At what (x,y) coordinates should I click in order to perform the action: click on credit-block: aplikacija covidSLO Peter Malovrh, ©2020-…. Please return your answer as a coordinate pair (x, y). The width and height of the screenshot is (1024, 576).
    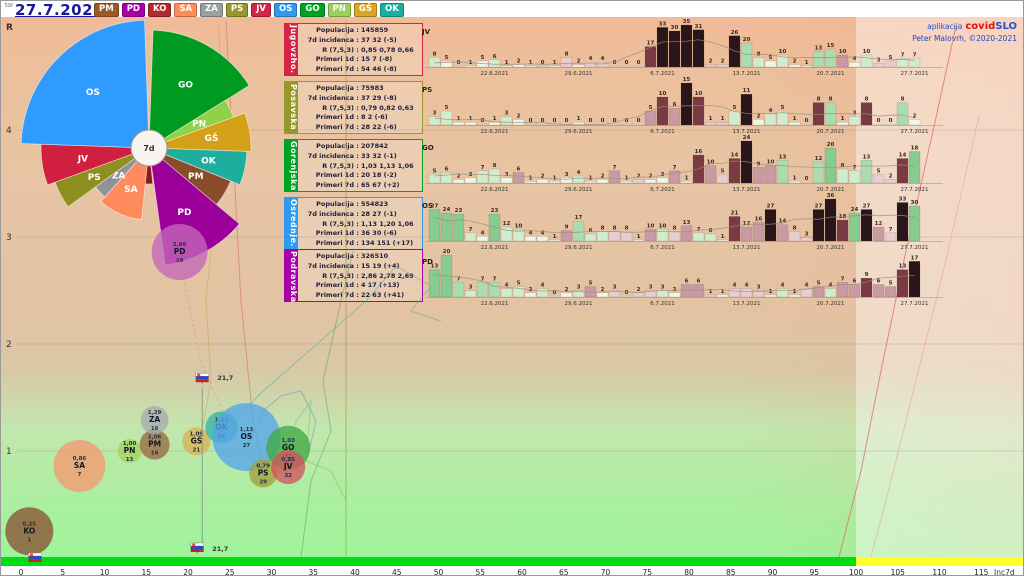
    Looking at the image, I should click on (964, 32).